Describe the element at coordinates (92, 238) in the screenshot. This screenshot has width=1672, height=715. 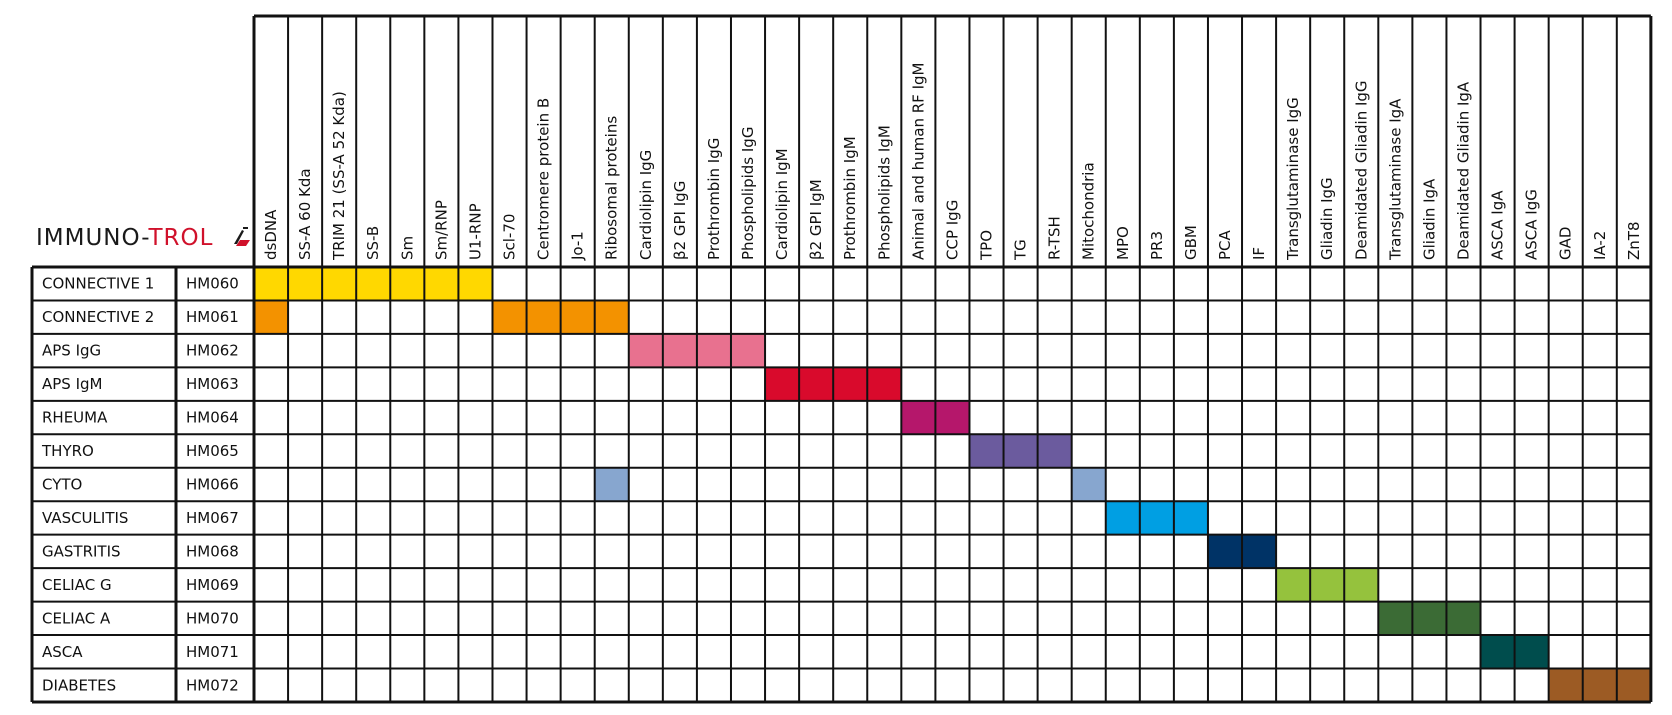
I see `logo-text-part1: IMMUNO-` at that location.